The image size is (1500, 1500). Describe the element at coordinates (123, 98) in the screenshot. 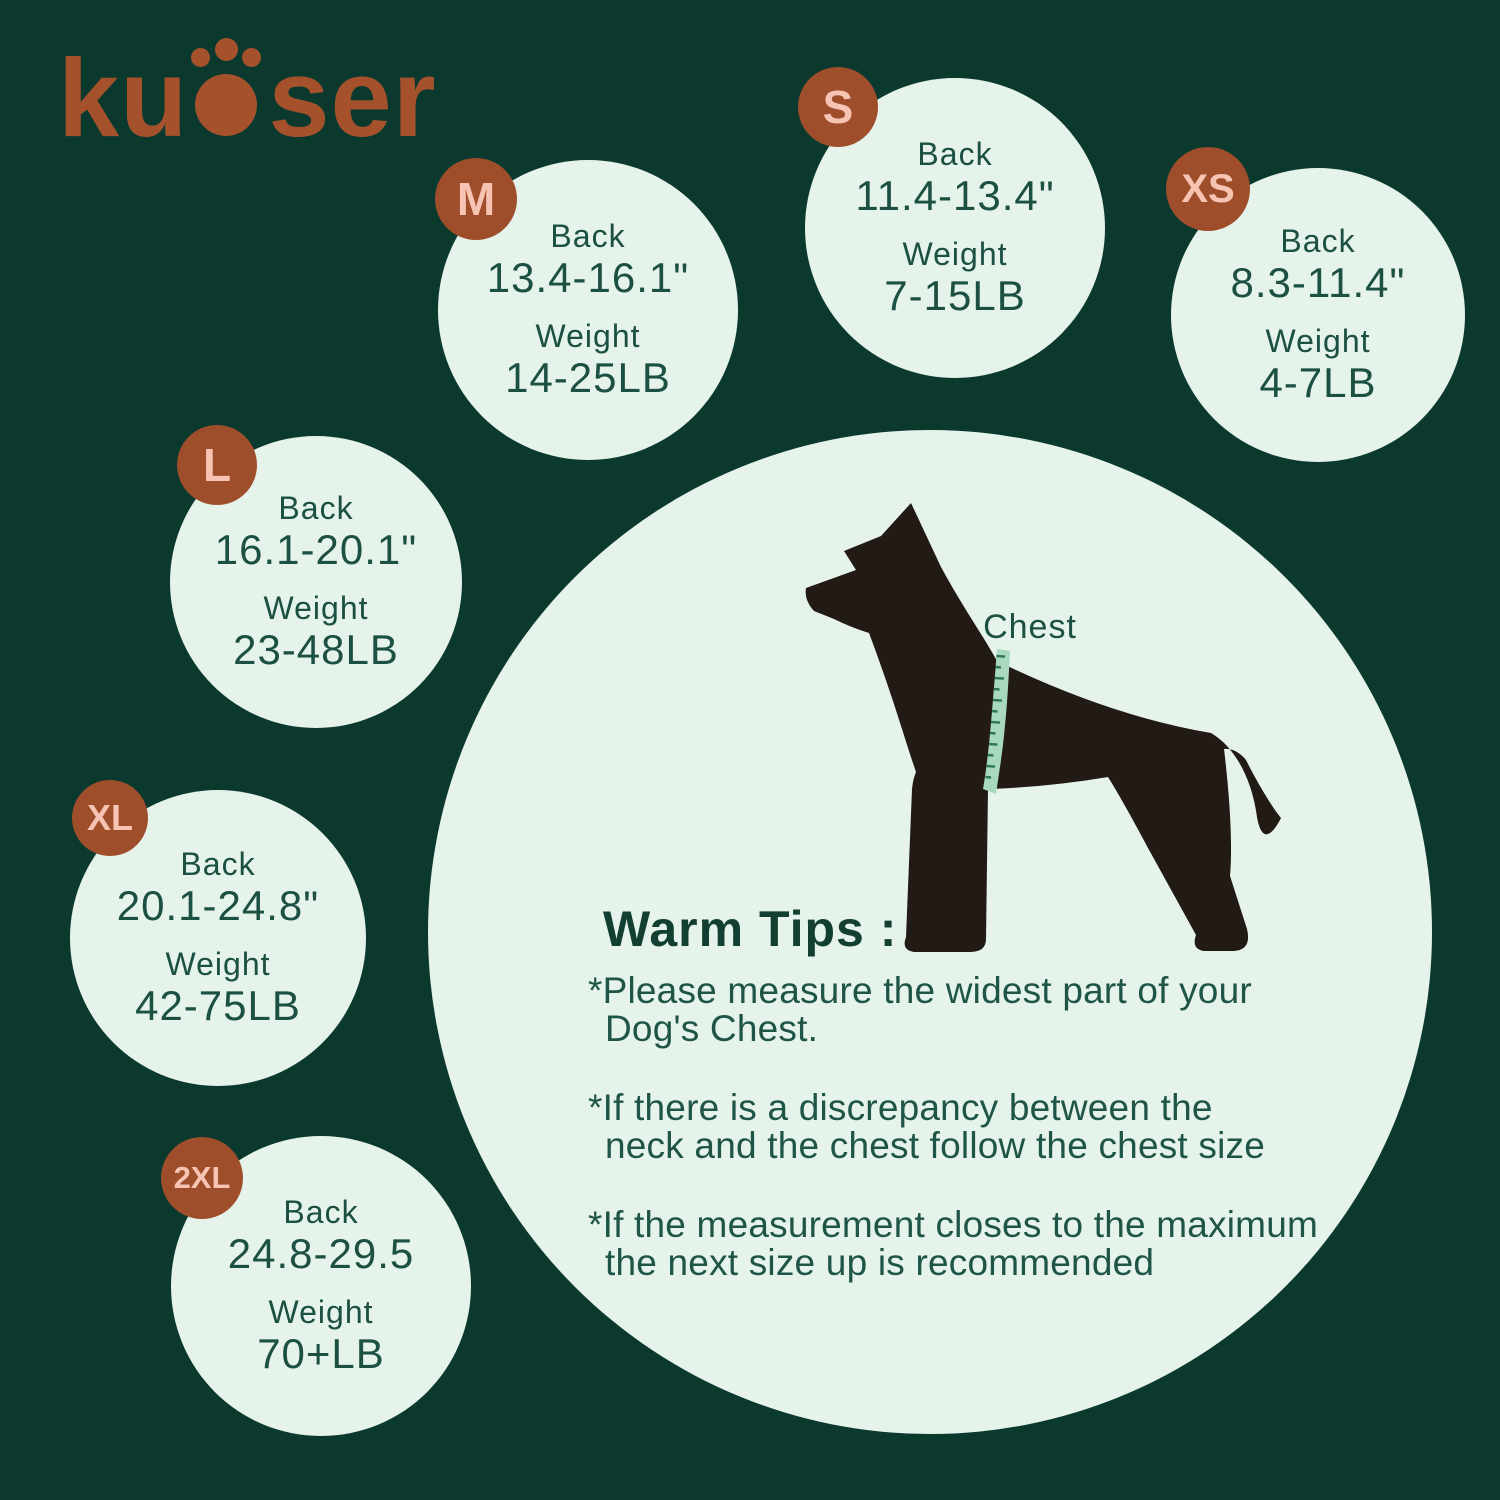

I see `logo-text-prefix: ku` at that location.